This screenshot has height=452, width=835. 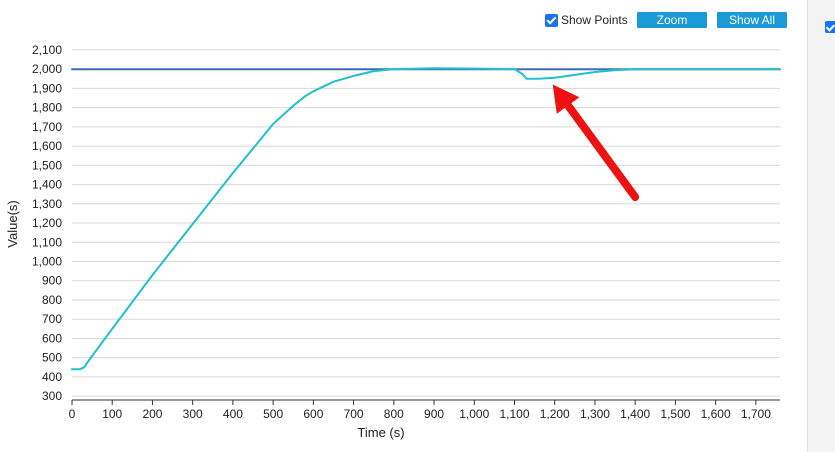 What do you see at coordinates (635, 414) in the screenshot?
I see `x-tick-label: 1,400` at bounding box center [635, 414].